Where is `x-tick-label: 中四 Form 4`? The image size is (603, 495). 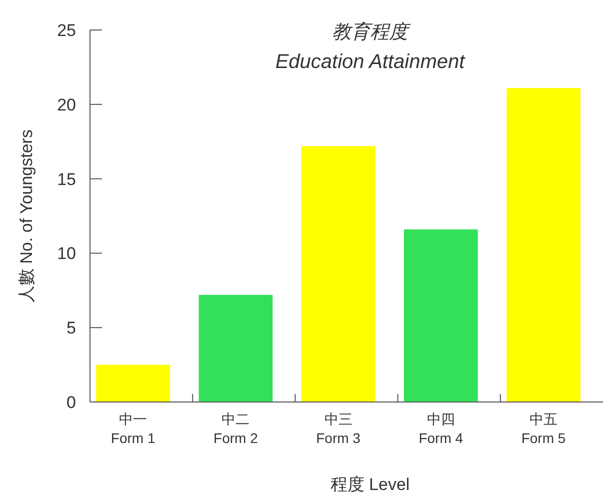 x-tick-label: 中四 Form 4 is located at coordinates (441, 428).